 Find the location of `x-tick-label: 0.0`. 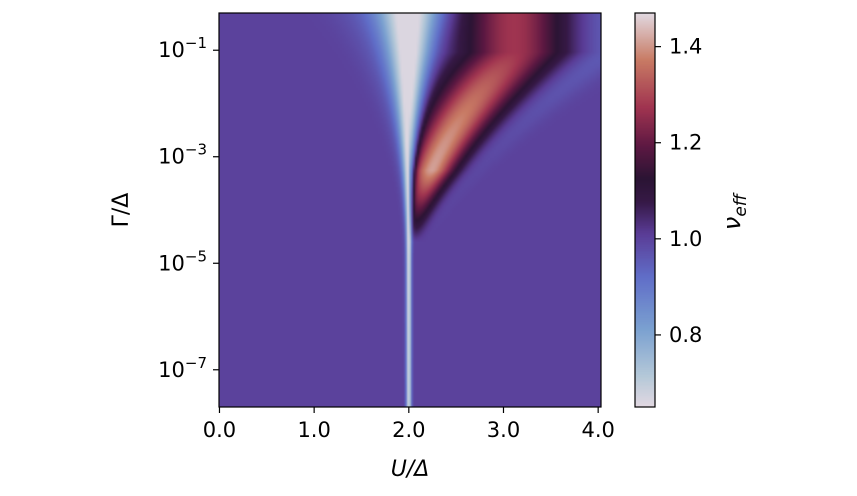

x-tick-label: 0.0 is located at coordinates (219, 430).